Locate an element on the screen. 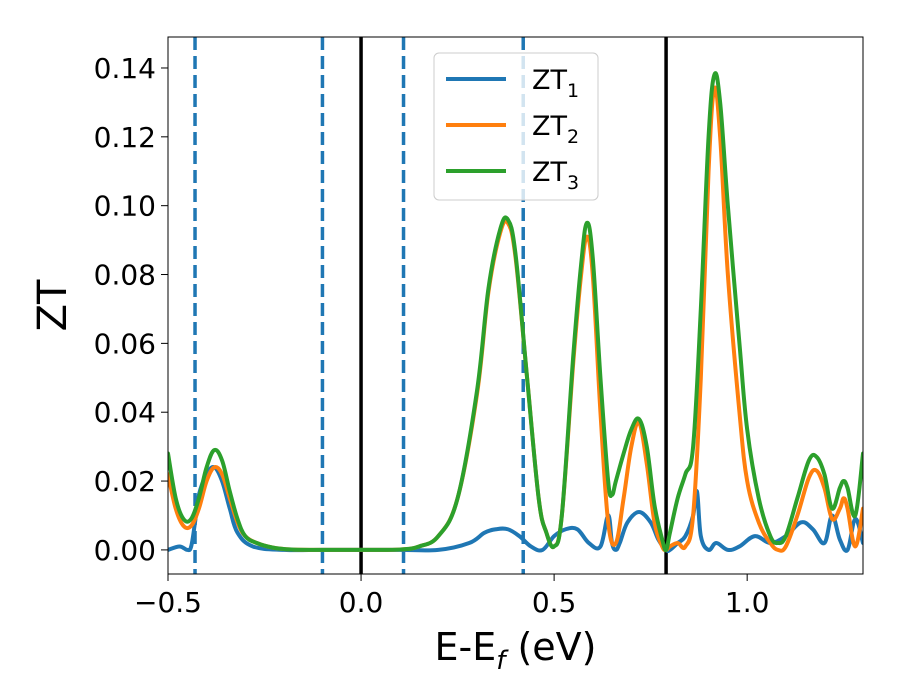  y-tick-label: 0.12 is located at coordinates (125, 137).